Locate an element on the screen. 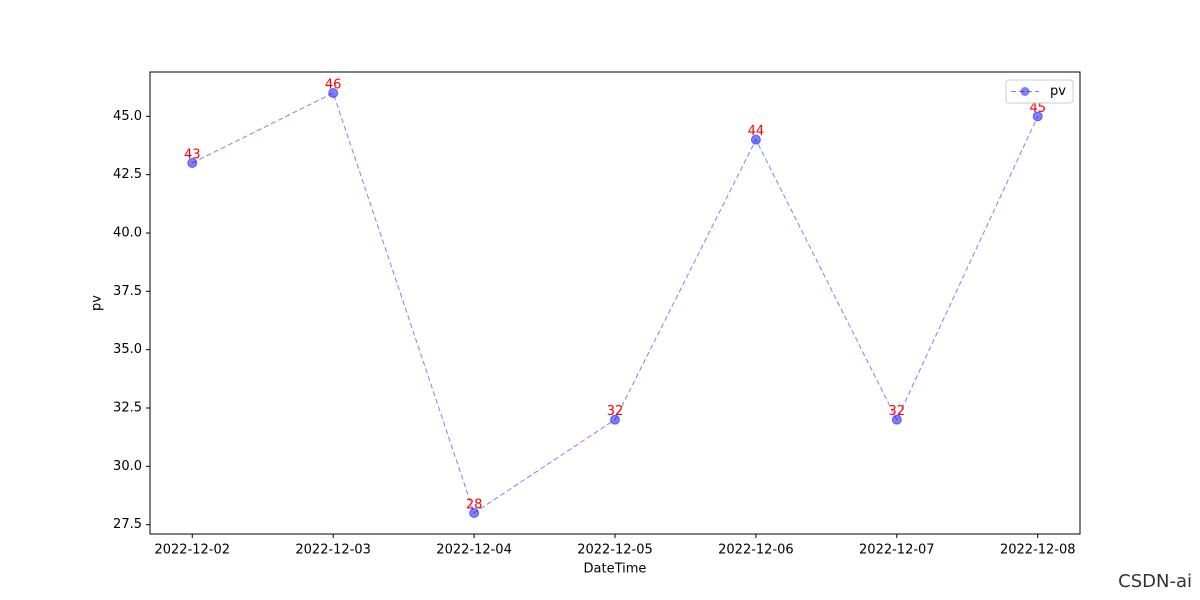 Image resolution: width=1200 pixels, height=600 pixels. legend-label: pv is located at coordinates (1058, 91).